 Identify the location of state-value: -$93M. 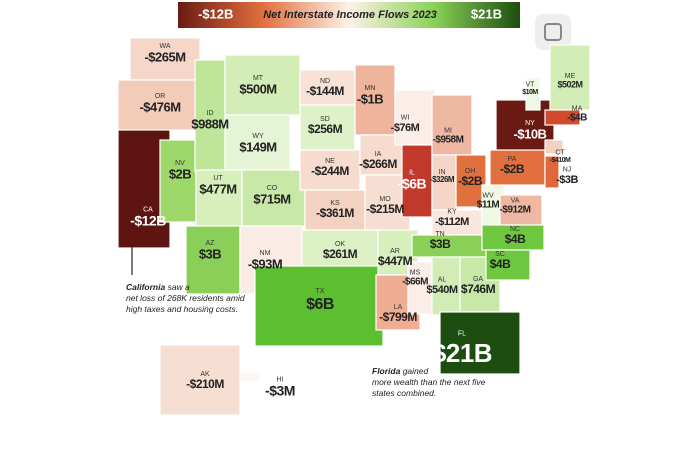
(265, 263).